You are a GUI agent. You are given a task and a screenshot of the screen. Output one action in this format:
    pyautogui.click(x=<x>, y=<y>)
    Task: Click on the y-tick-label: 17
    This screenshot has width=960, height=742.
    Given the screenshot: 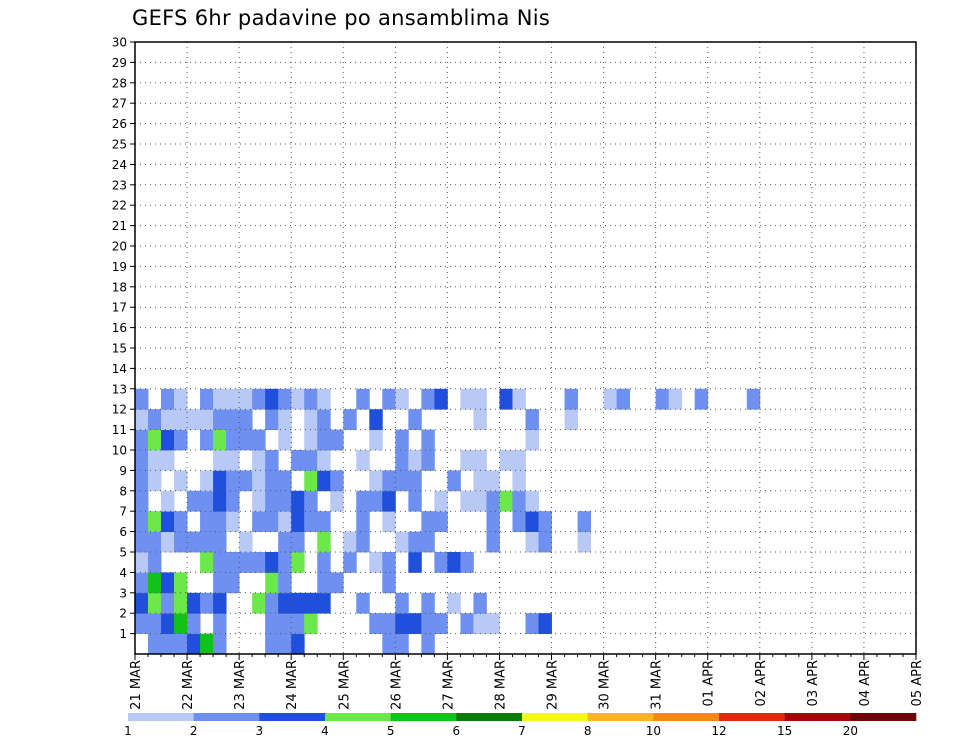 What is the action you would take?
    pyautogui.click(x=119, y=308)
    